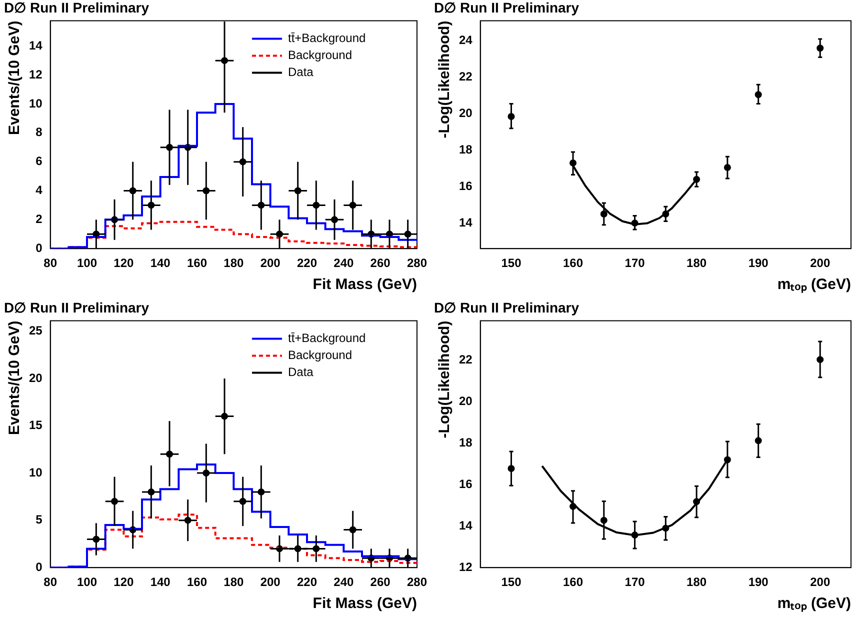 The width and height of the screenshot is (856, 619). I want to click on y-tick-label: 2, so click(39, 219).